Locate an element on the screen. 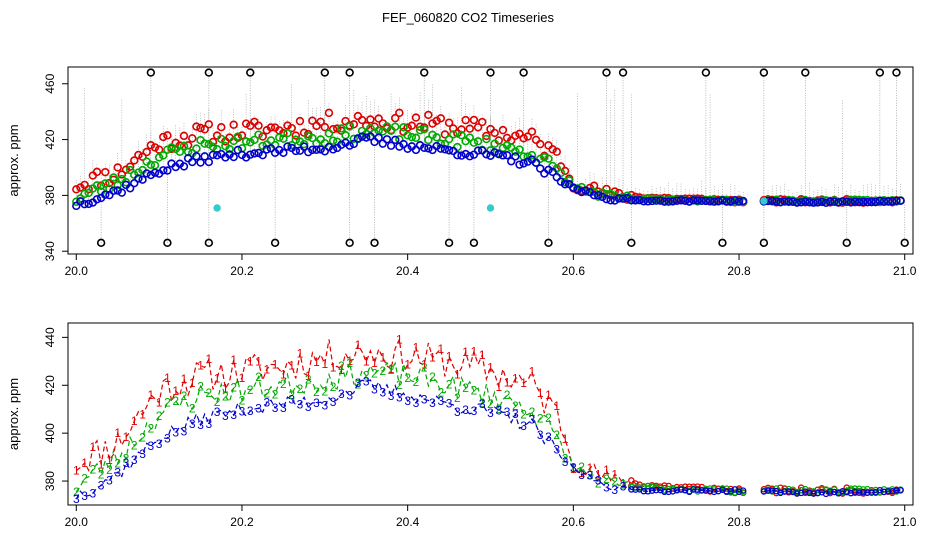 Image resolution: width=936 pixels, height=545 pixels. series-low-point is located at coordinates (764, 243).